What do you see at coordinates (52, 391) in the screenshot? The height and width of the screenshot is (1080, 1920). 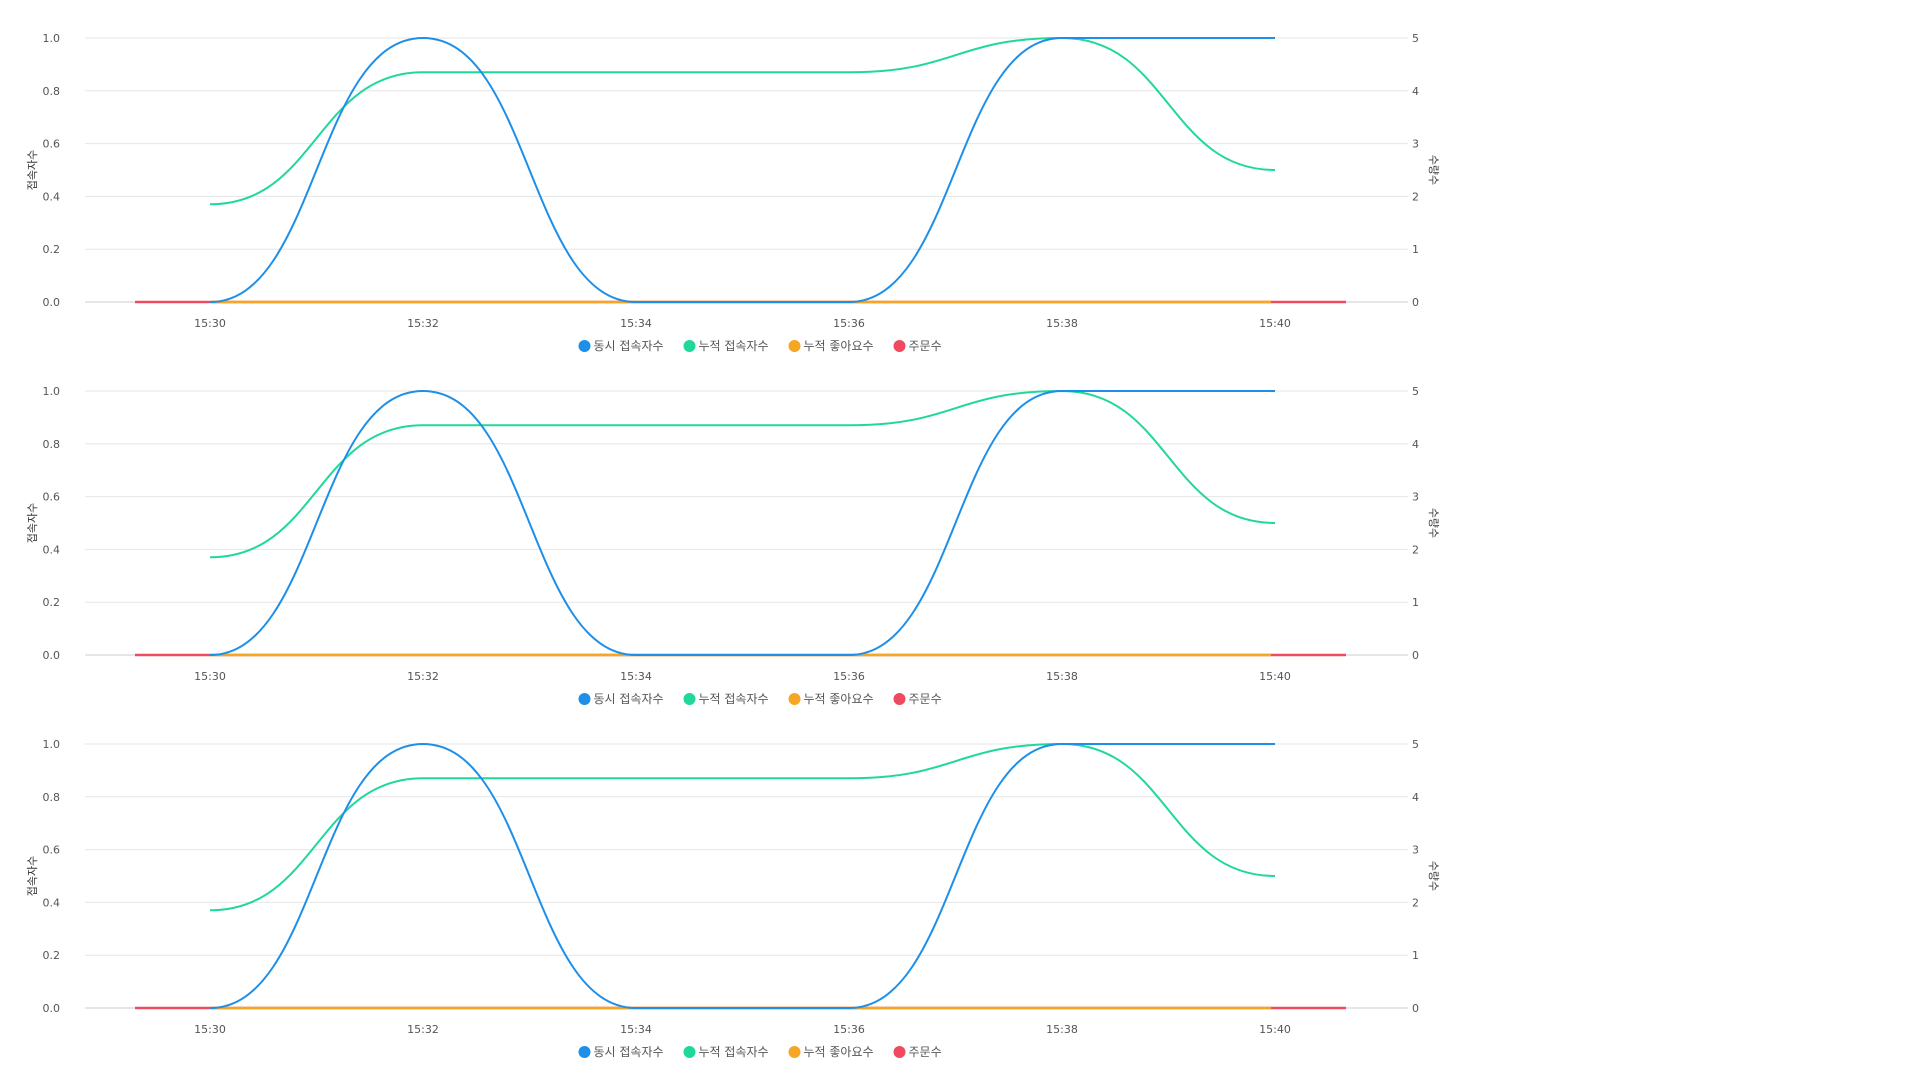 I see `y-tick-label: 1.0` at bounding box center [52, 391].